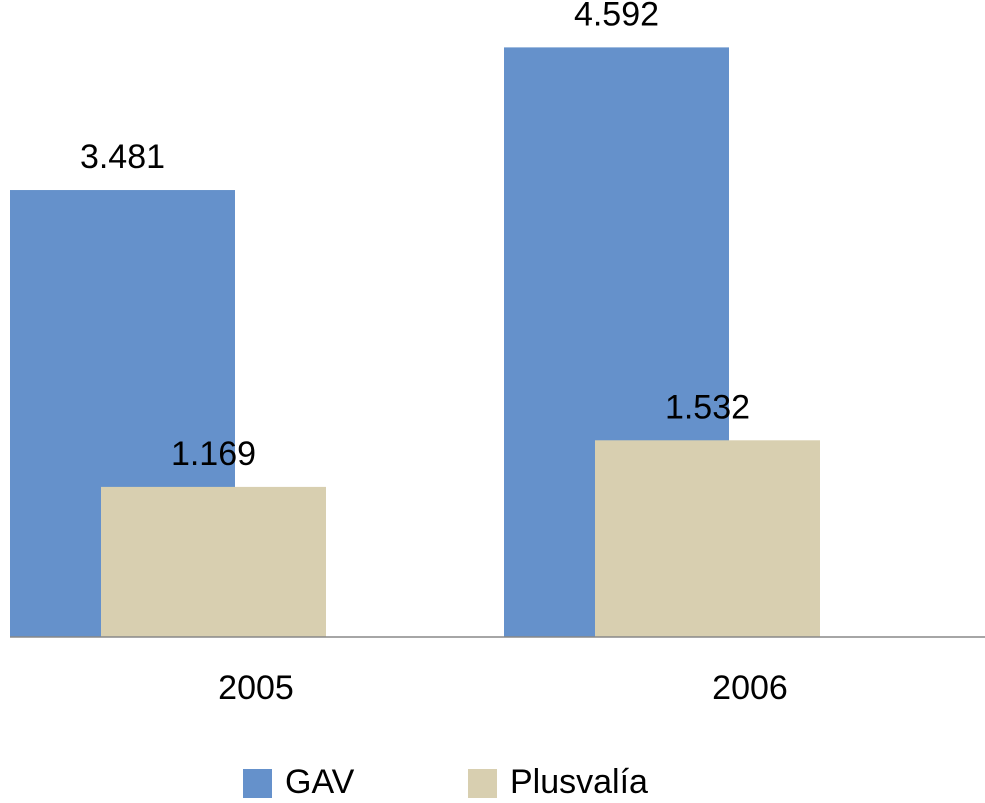 This screenshot has height=803, width=985. I want to click on data-label: 1.169, so click(213, 454).